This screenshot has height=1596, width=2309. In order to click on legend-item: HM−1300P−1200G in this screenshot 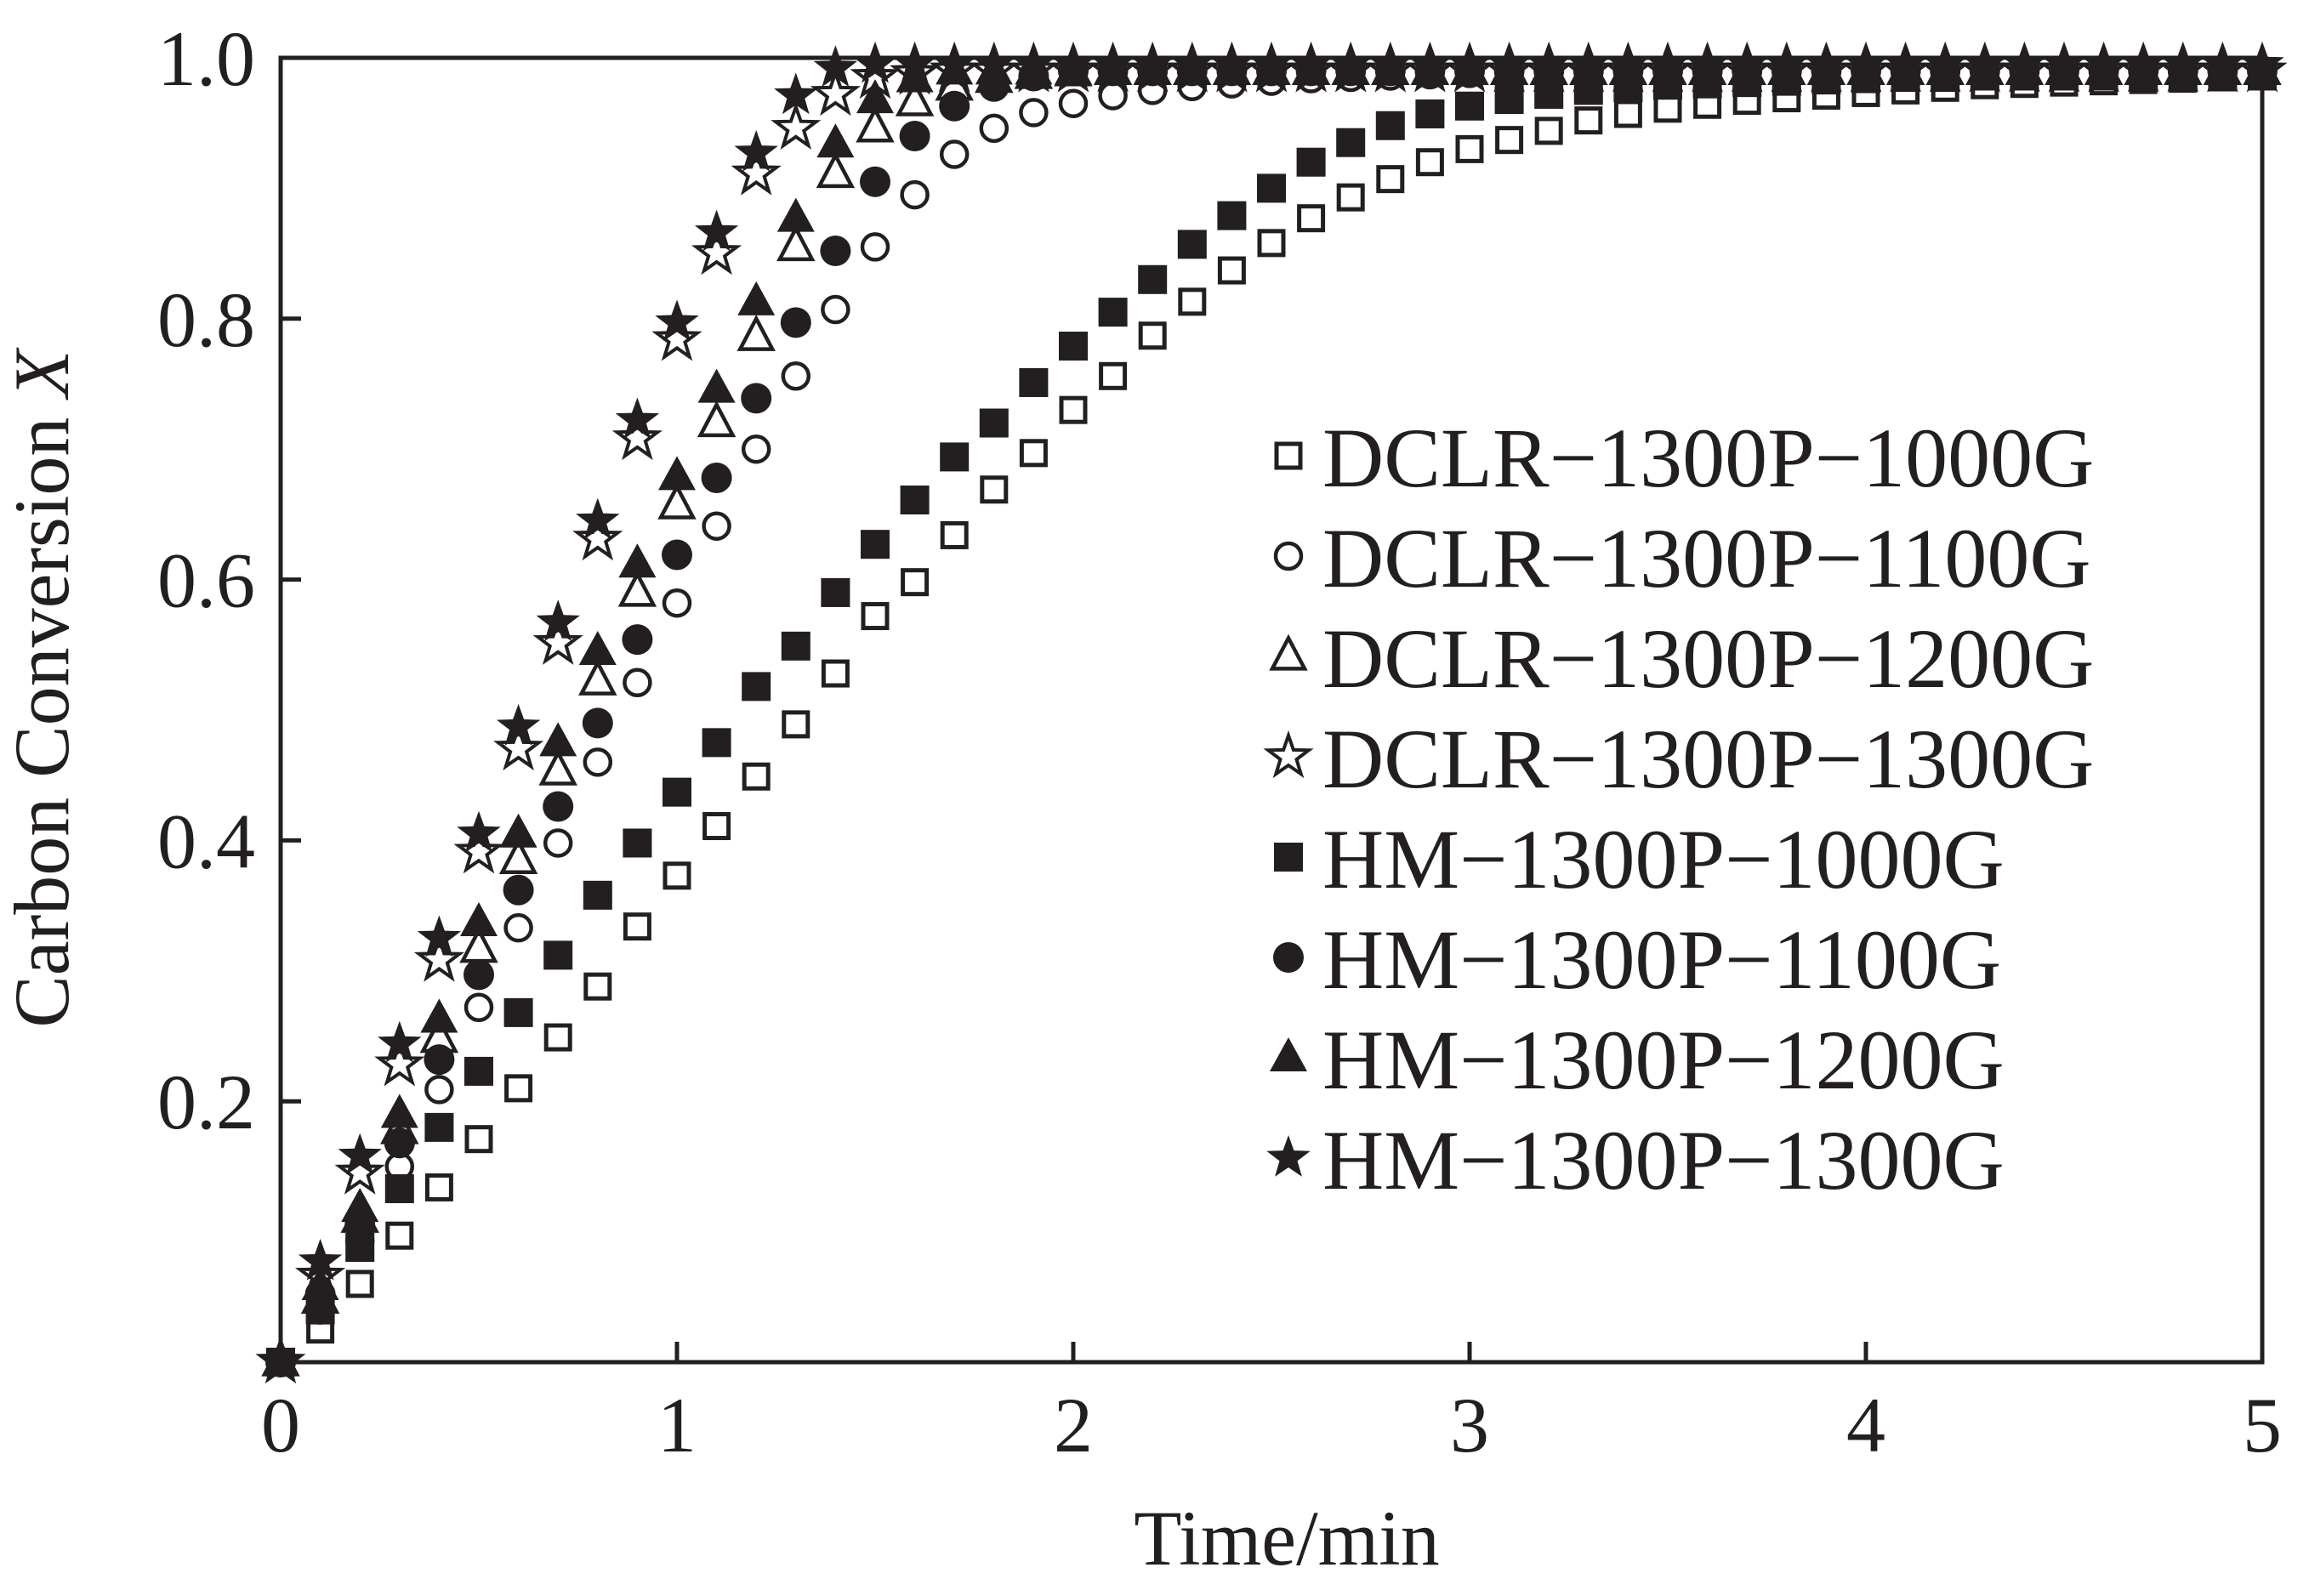, I will do `click(1756, 1059)`.